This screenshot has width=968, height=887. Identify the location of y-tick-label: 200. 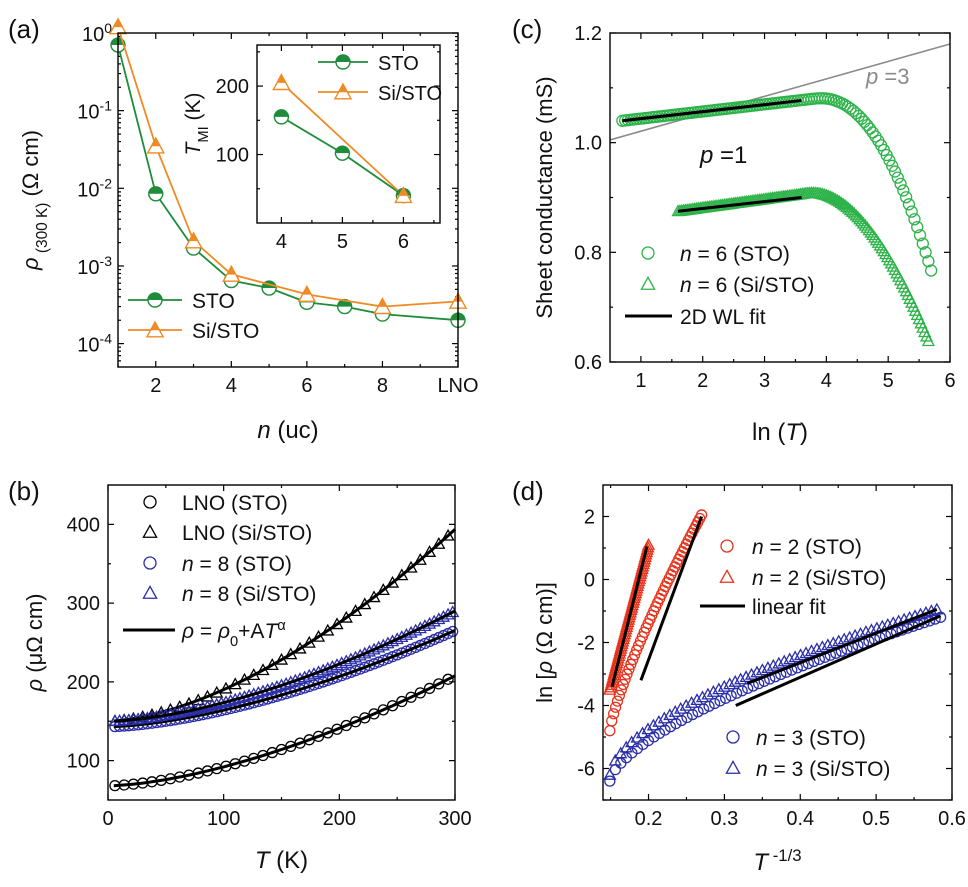
(83, 683).